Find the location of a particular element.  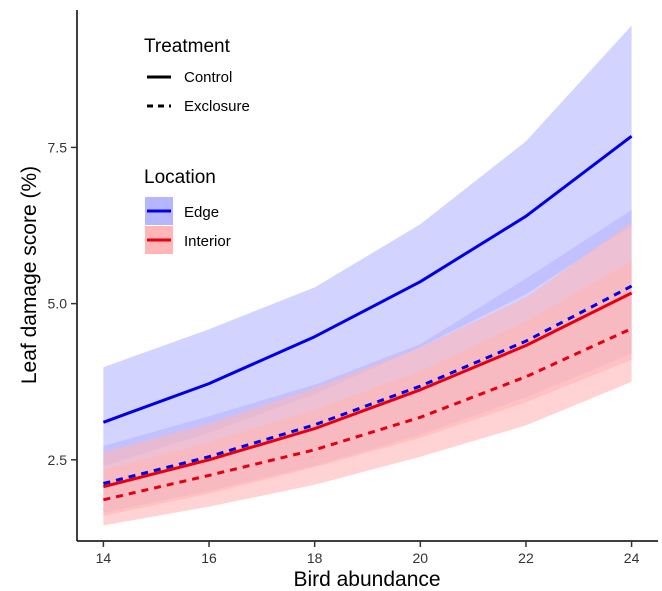

y-tick-label: 2.5 is located at coordinates (58, 460).